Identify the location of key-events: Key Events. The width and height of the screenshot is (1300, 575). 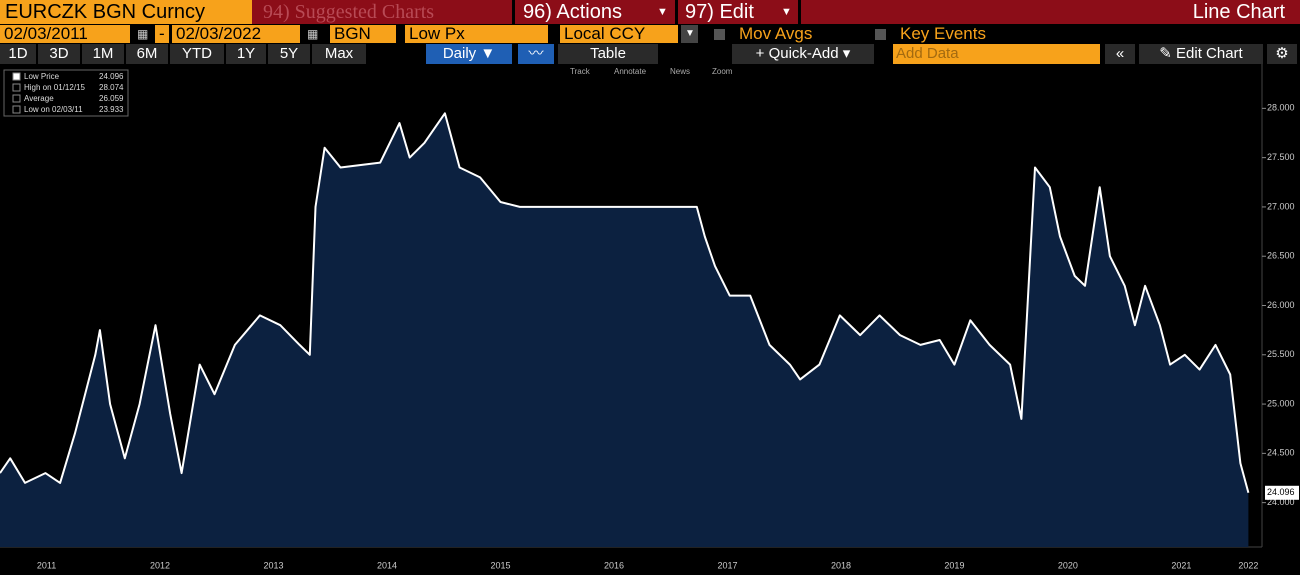
(943, 34).